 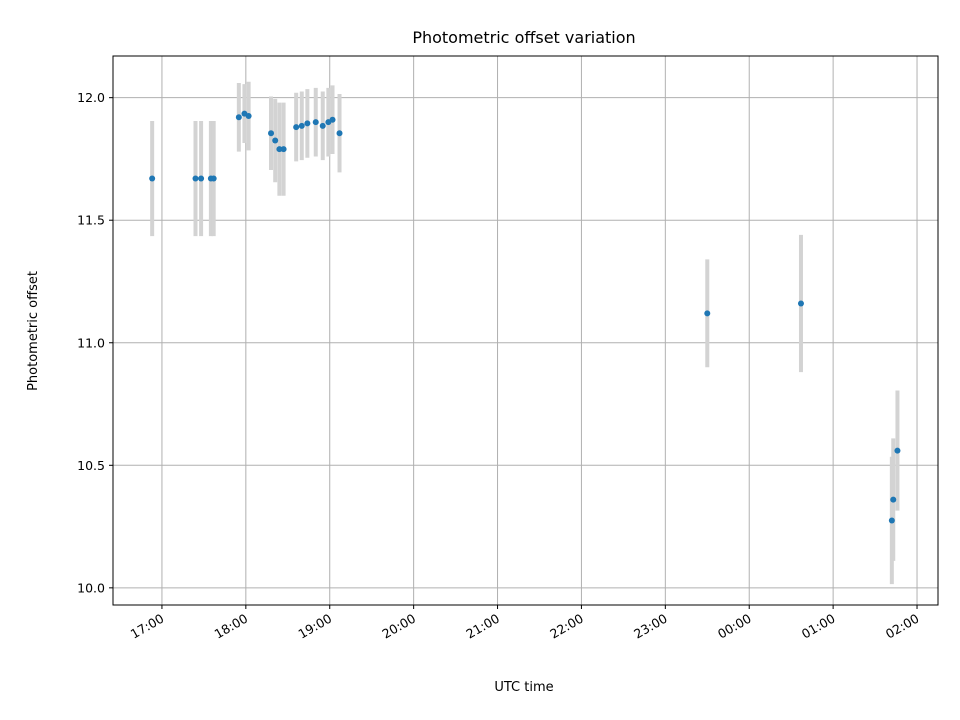 I want to click on y-axis-ticks: 10.0 10.5 11.0 11.5 12.0, so click(x=95, y=342).